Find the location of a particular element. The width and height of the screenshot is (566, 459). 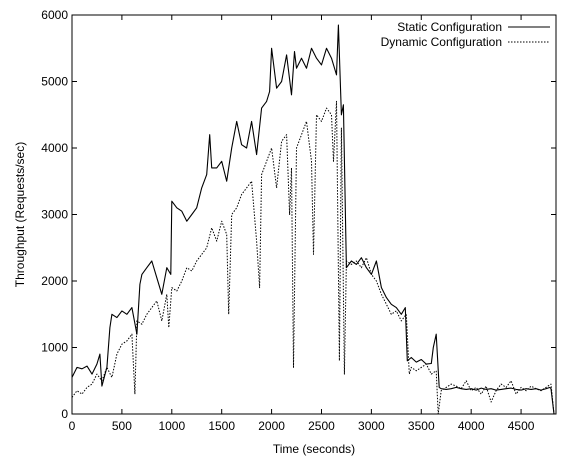

y-tick-label: 4000 is located at coordinates (54, 148).